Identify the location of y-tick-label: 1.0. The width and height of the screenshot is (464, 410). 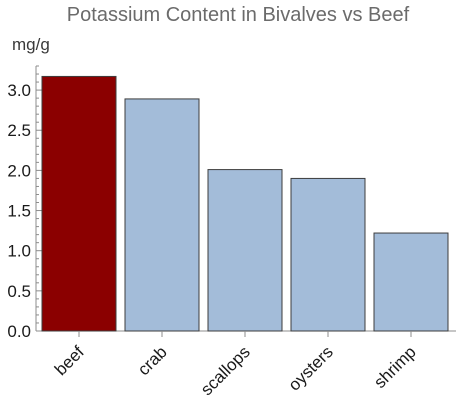
(19, 251).